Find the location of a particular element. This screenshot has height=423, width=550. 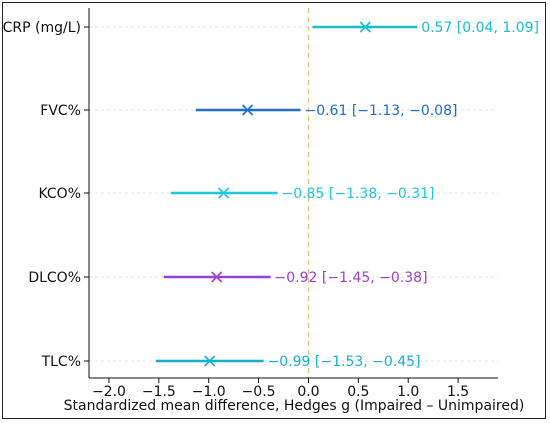

ci-annotation: 0.57 [0.04, 1.09] is located at coordinates (480, 28).